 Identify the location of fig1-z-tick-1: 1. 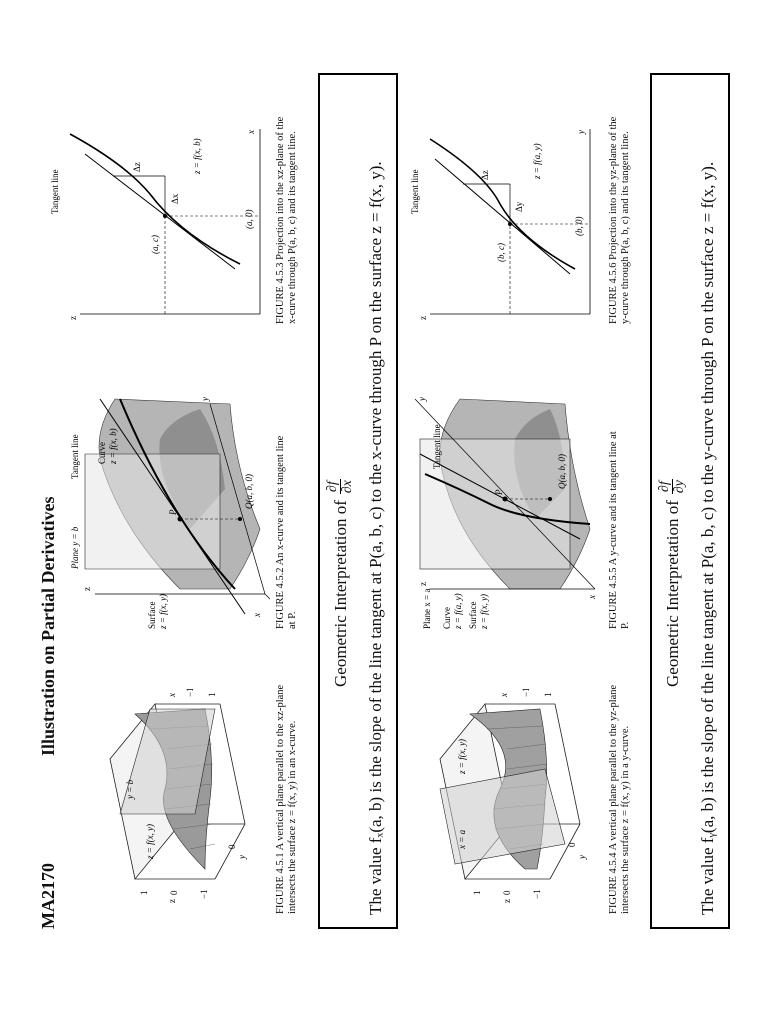
(144, 893).